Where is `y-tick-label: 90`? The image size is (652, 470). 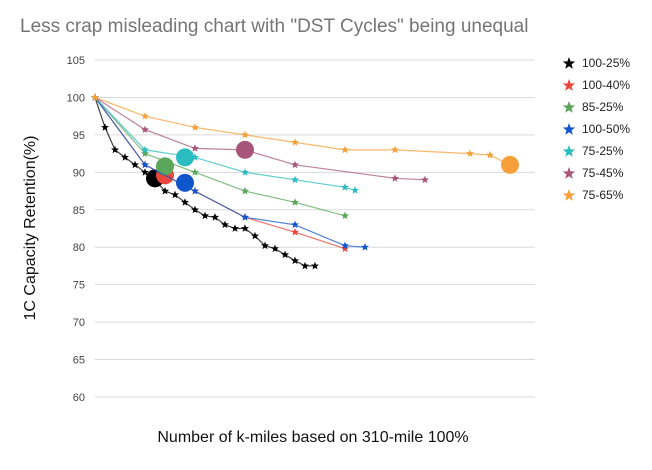
y-tick-label: 90 is located at coordinates (79, 173).